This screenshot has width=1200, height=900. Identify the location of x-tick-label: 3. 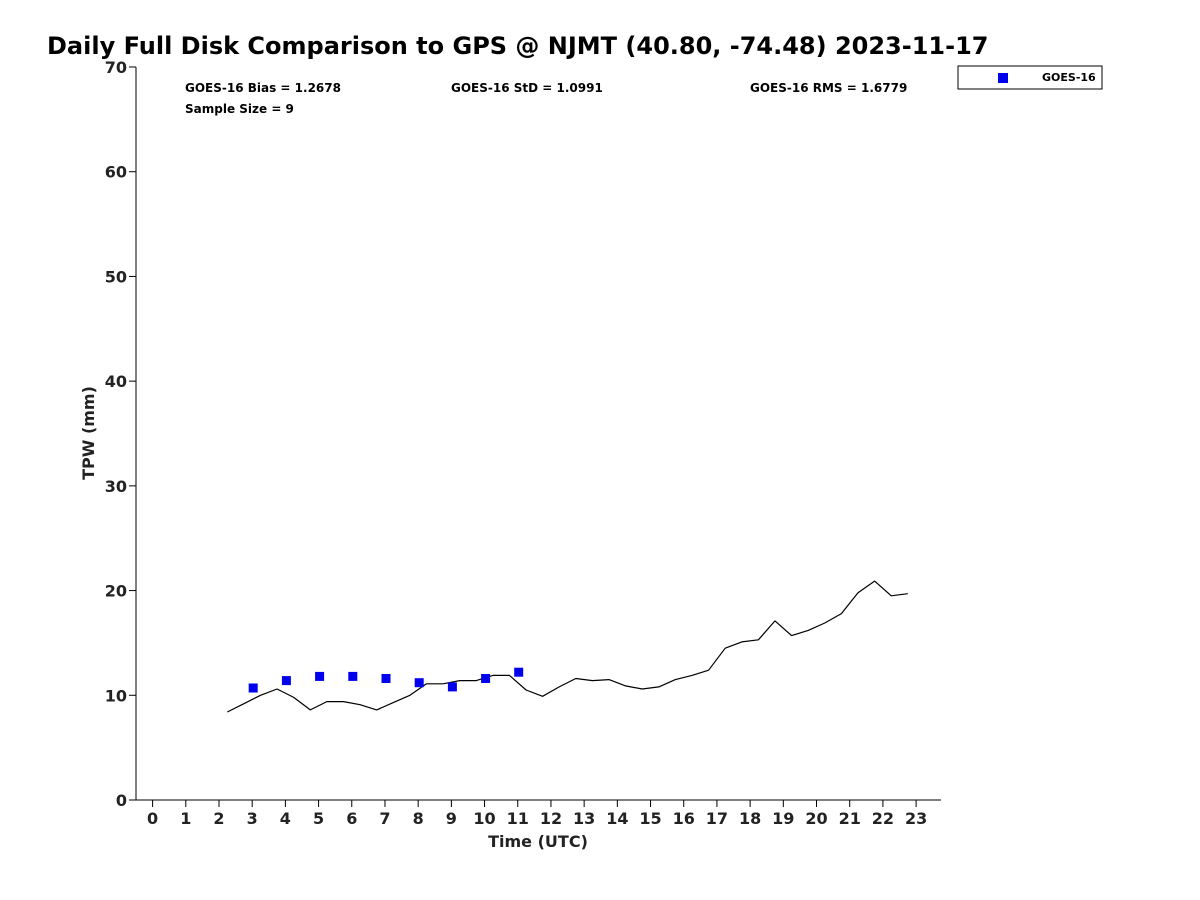
(252, 818).